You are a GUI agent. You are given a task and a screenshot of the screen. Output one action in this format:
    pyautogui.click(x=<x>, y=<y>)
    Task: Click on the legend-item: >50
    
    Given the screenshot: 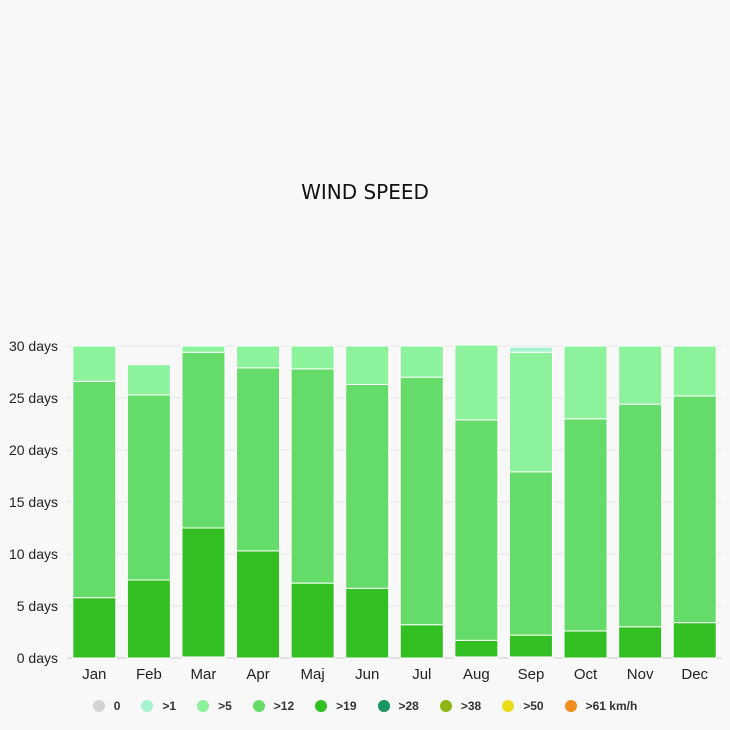 What is the action you would take?
    pyautogui.click(x=523, y=706)
    